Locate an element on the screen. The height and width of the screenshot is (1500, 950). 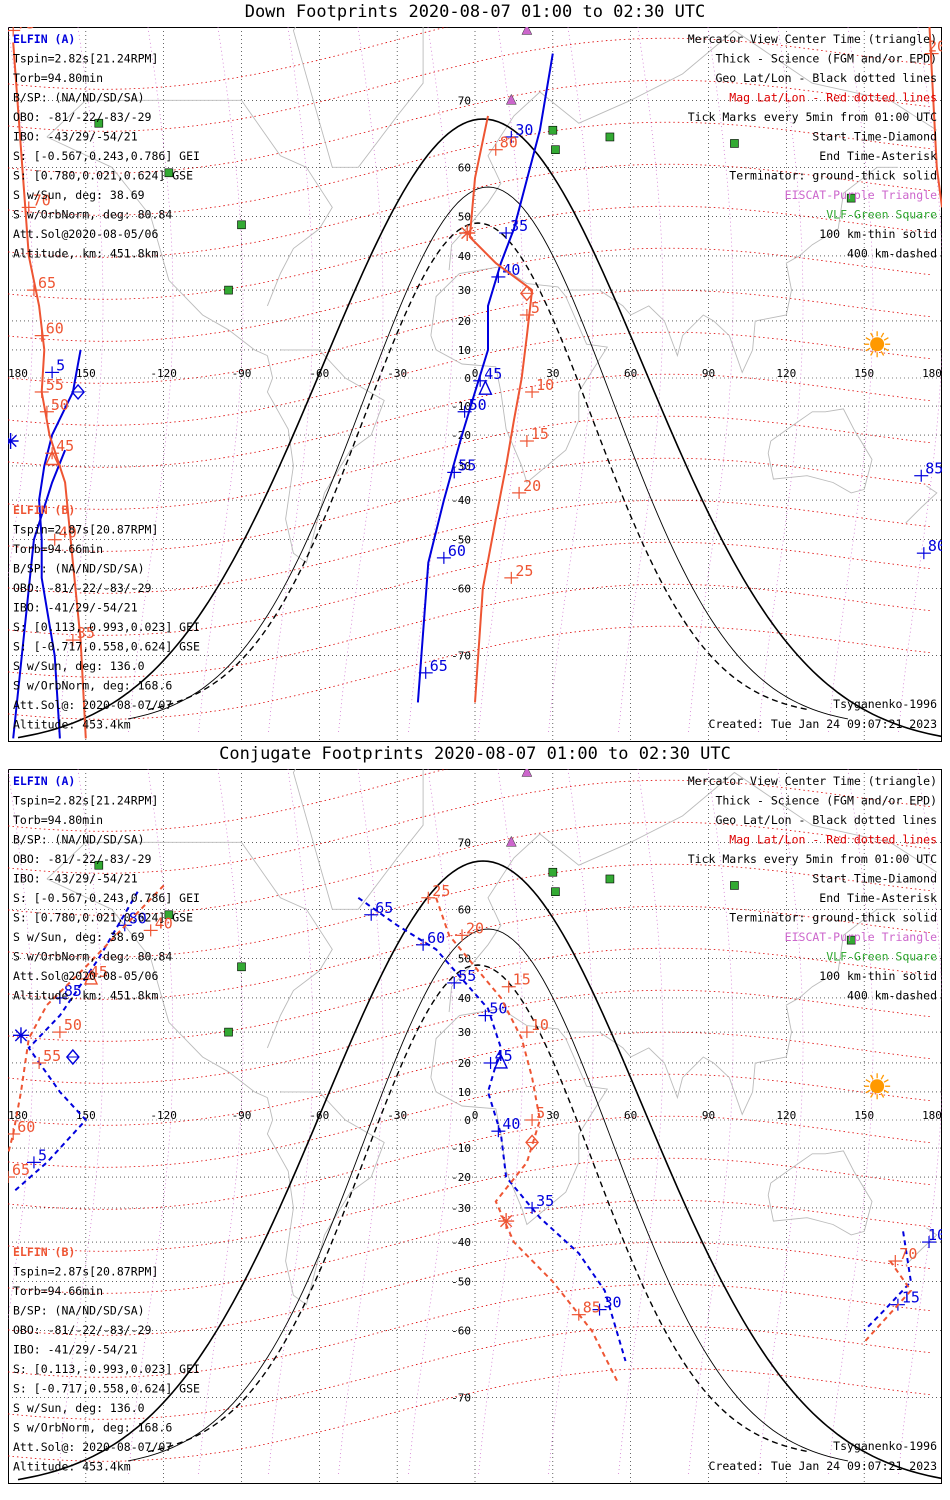
time-tick-label: 85 is located at coordinates (73, 991).